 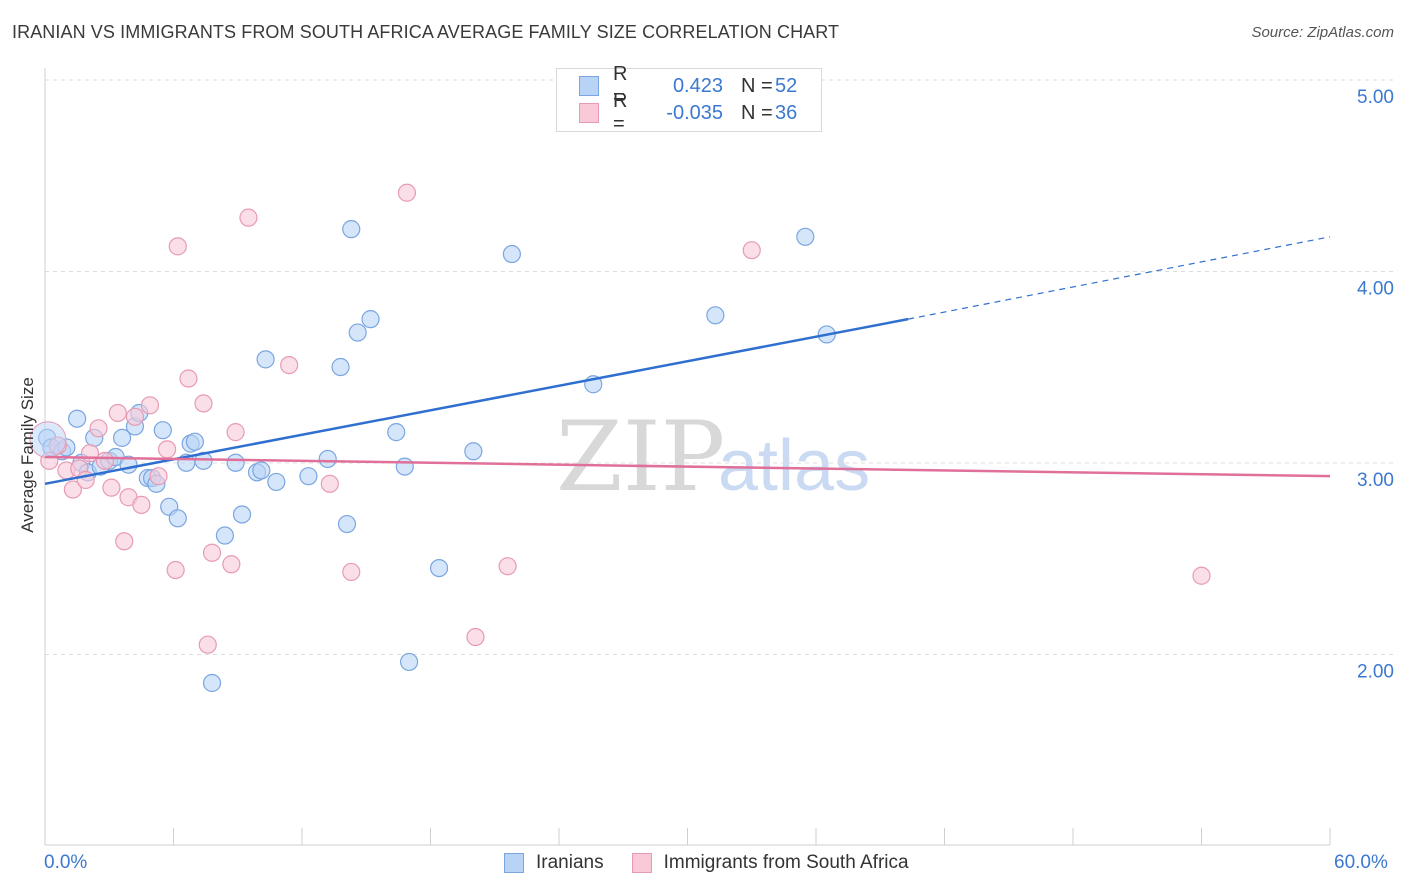 What do you see at coordinates (1322, 32) in the screenshot?
I see `source-label: Source: ZipAtlas.com` at bounding box center [1322, 32].